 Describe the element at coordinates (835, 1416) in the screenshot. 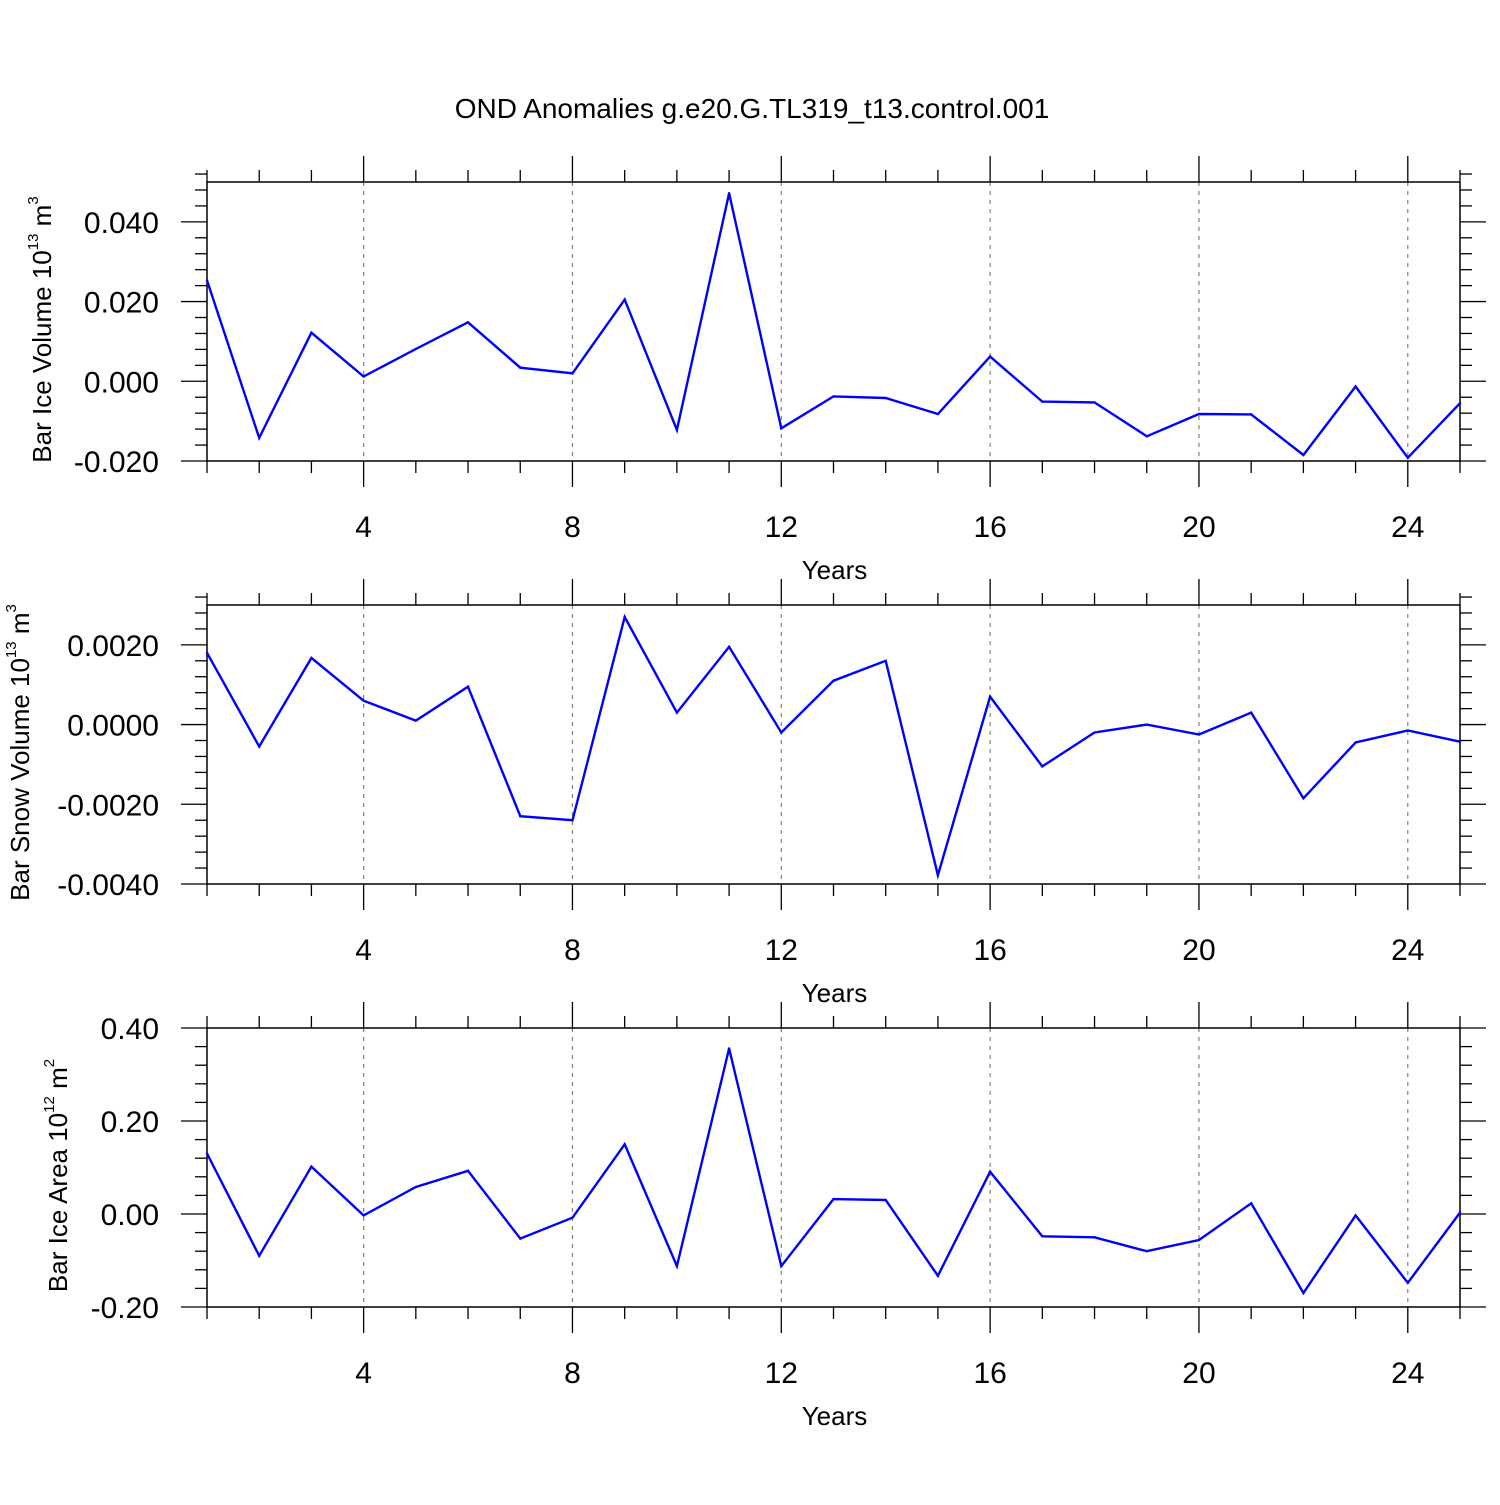

I see `x-axis-title: Years` at that location.